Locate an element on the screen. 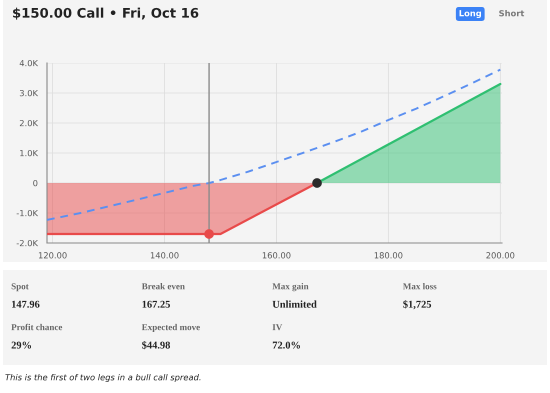  x-tick-label: 200.00 is located at coordinates (500, 255).